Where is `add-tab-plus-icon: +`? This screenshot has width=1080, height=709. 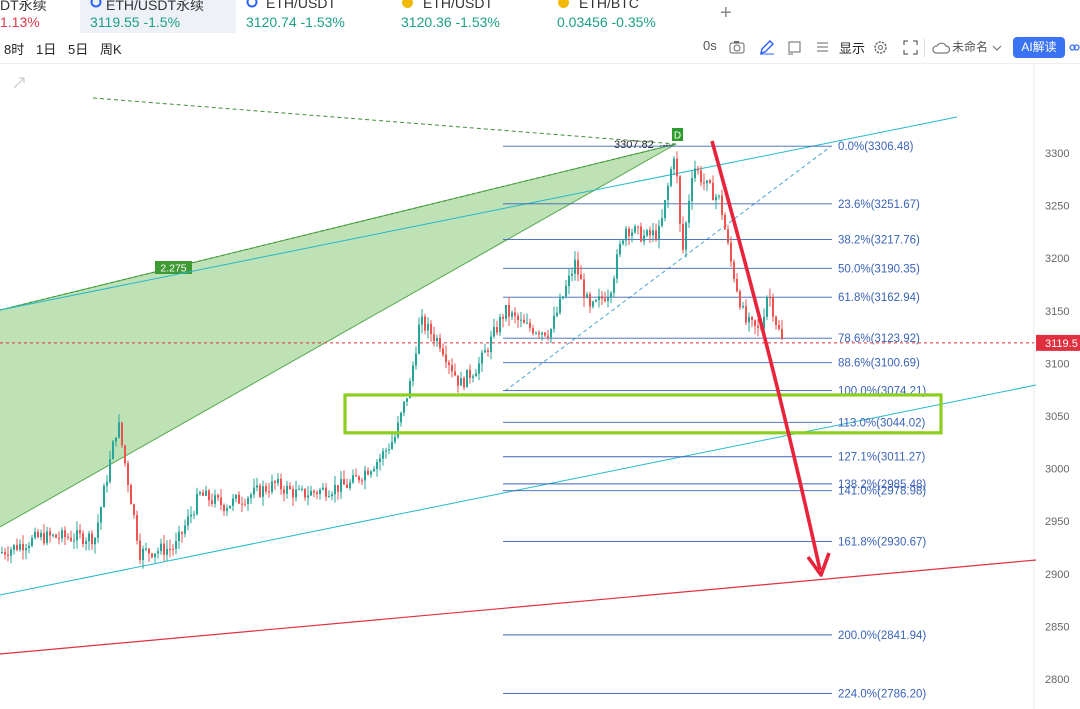 add-tab-plus-icon: + is located at coordinates (726, 13).